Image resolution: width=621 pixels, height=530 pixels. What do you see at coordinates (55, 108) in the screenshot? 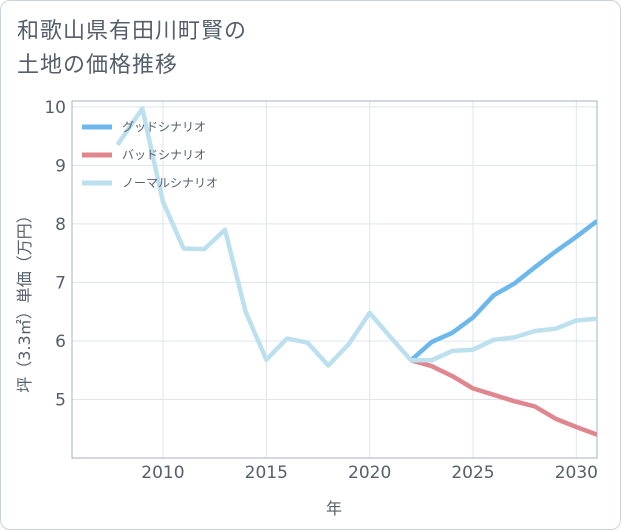
I see `y-tick-label: 10` at bounding box center [55, 108].